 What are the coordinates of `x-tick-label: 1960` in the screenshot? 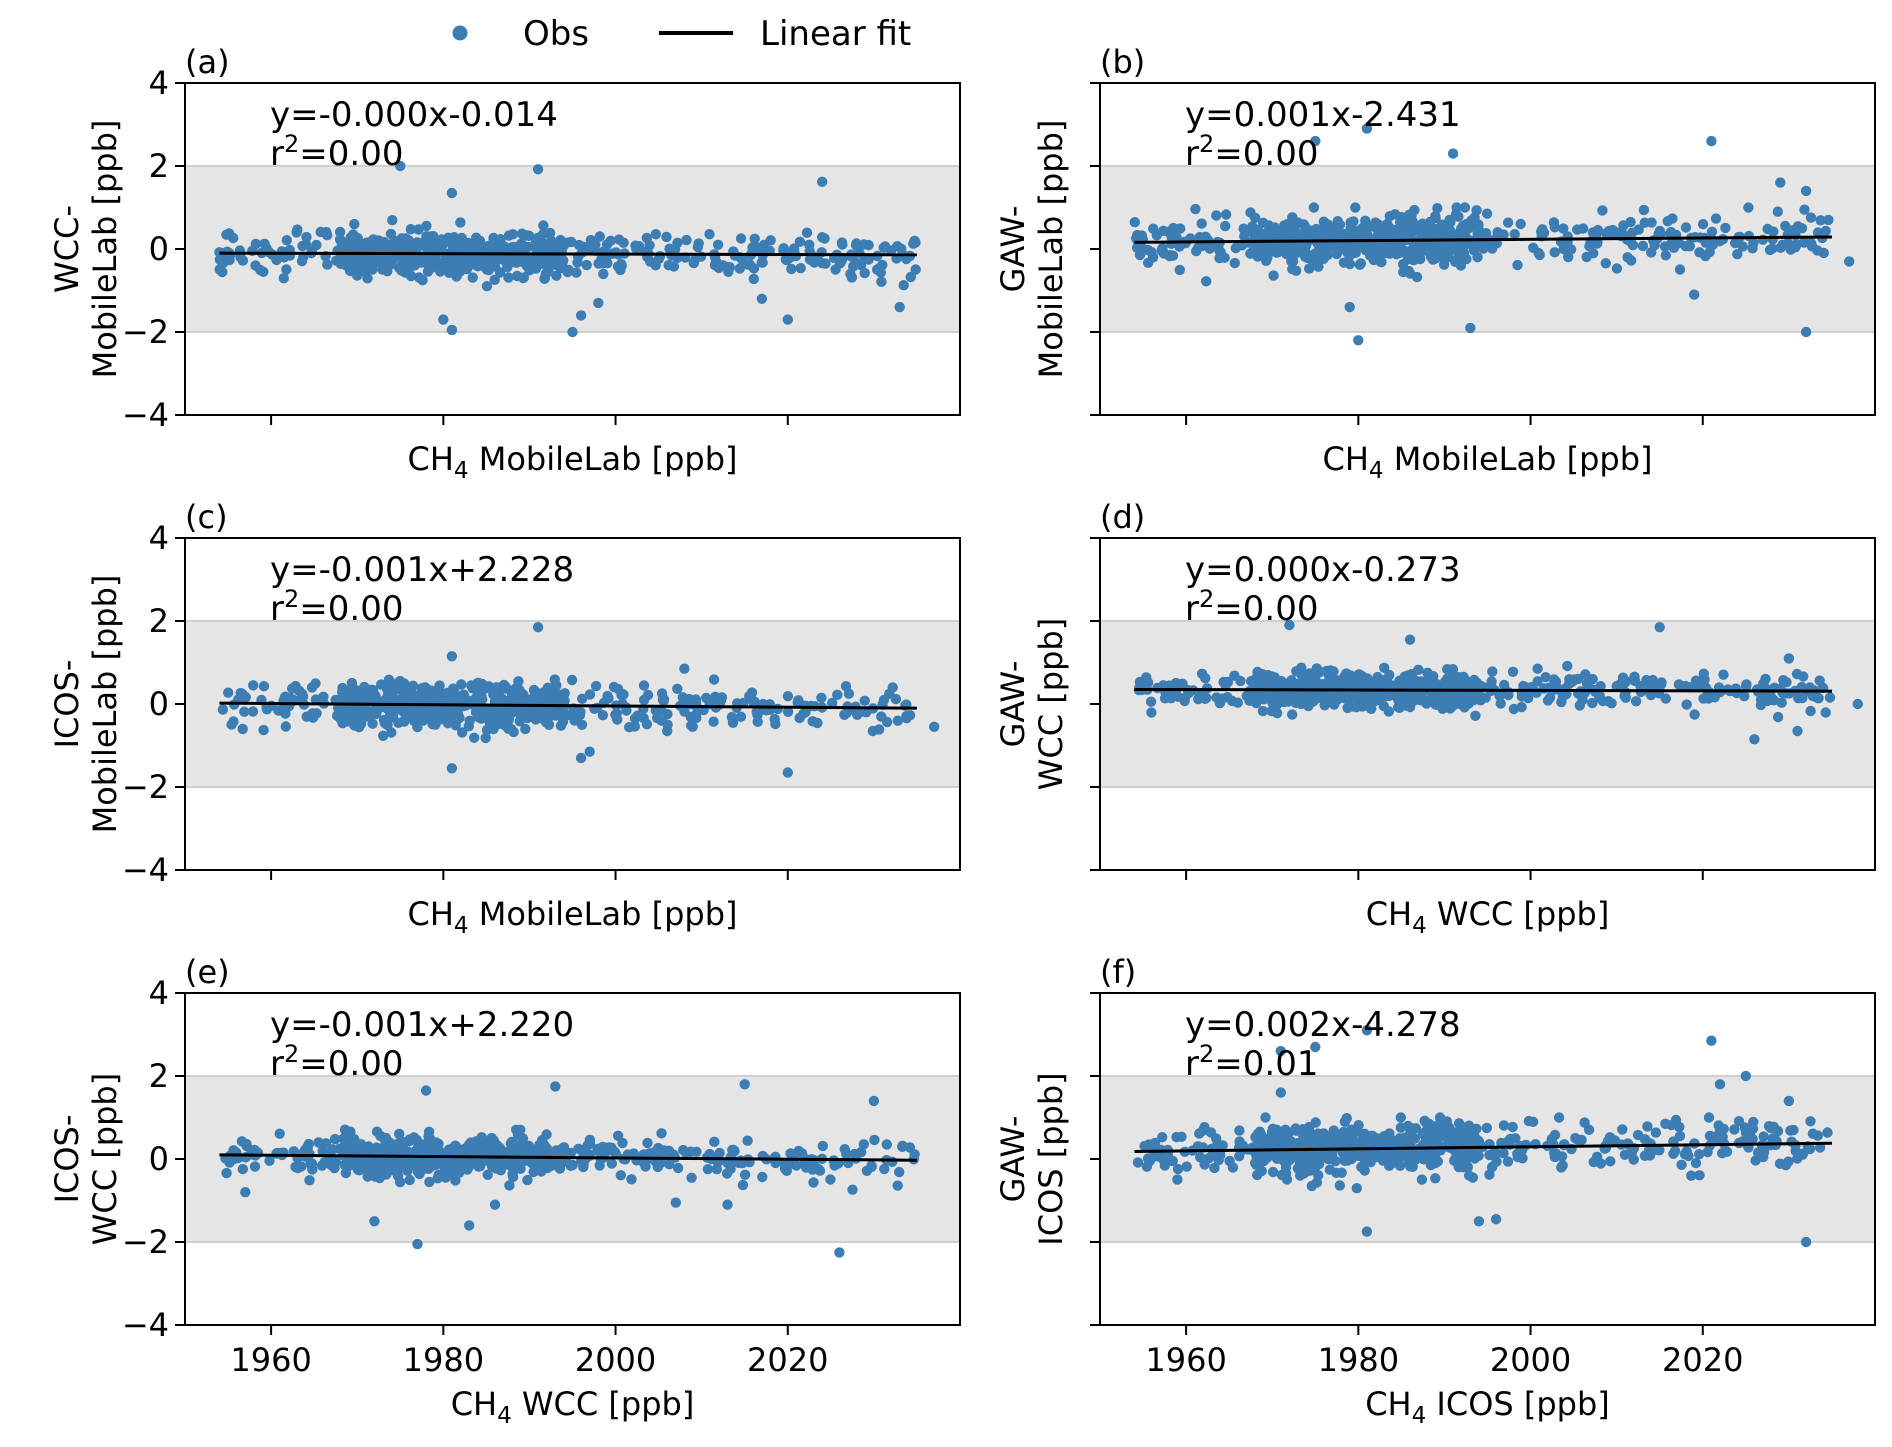 It's located at (1185, 1360).